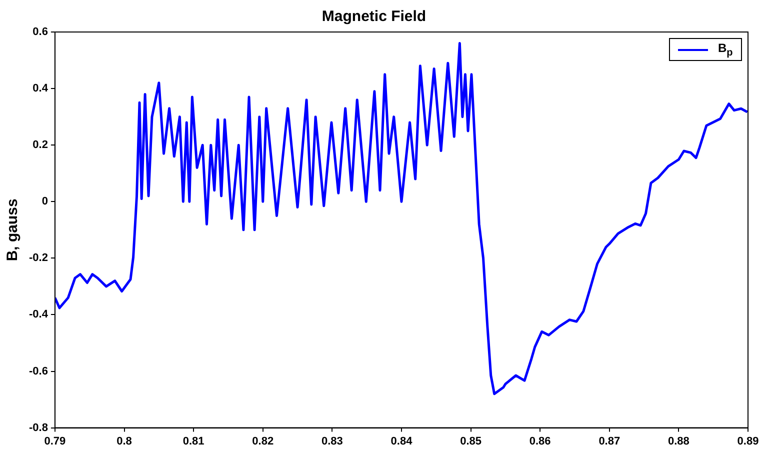 Image resolution: width=762 pixels, height=451 pixels. I want to click on y-tick-label: -0.8, so click(38, 428).